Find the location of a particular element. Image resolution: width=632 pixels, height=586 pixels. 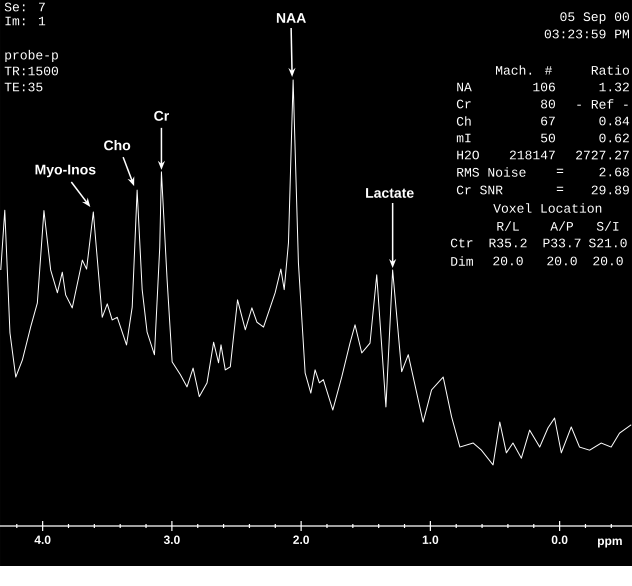

annotation: Ctr is located at coordinates (461, 243).